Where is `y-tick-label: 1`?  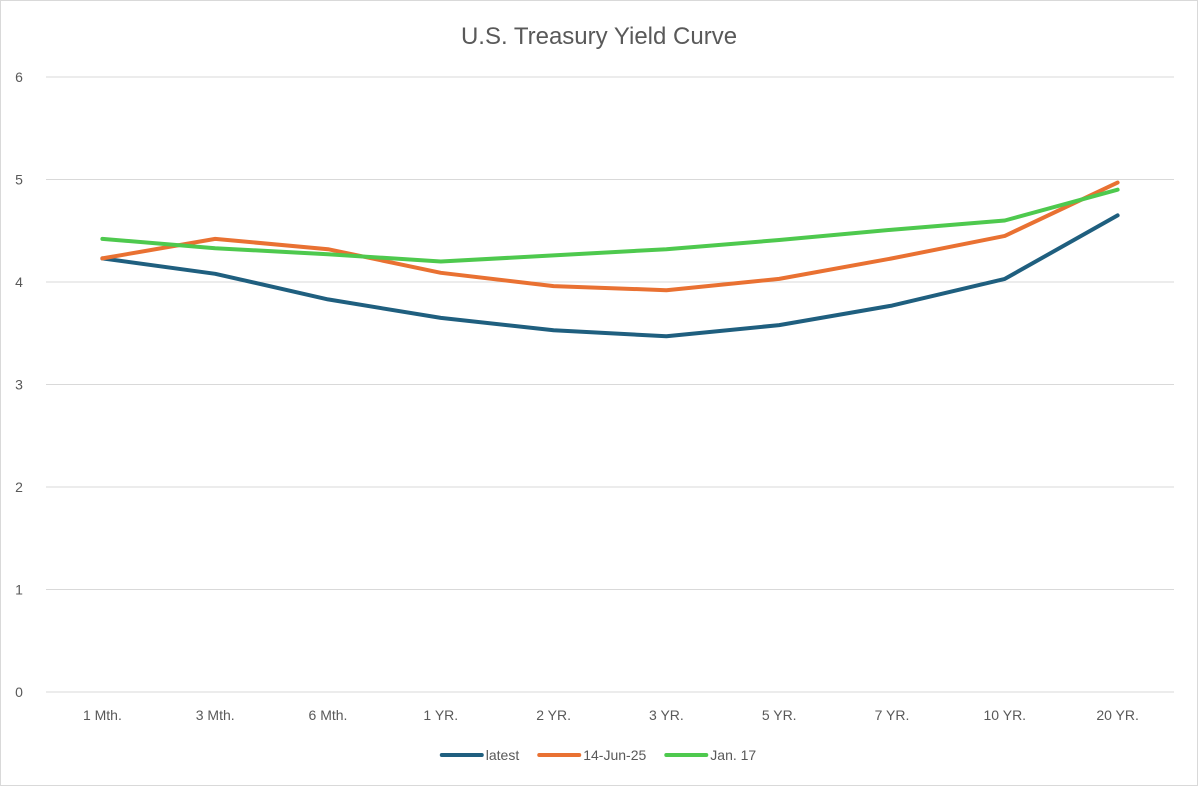 y-tick-label: 1 is located at coordinates (19, 590).